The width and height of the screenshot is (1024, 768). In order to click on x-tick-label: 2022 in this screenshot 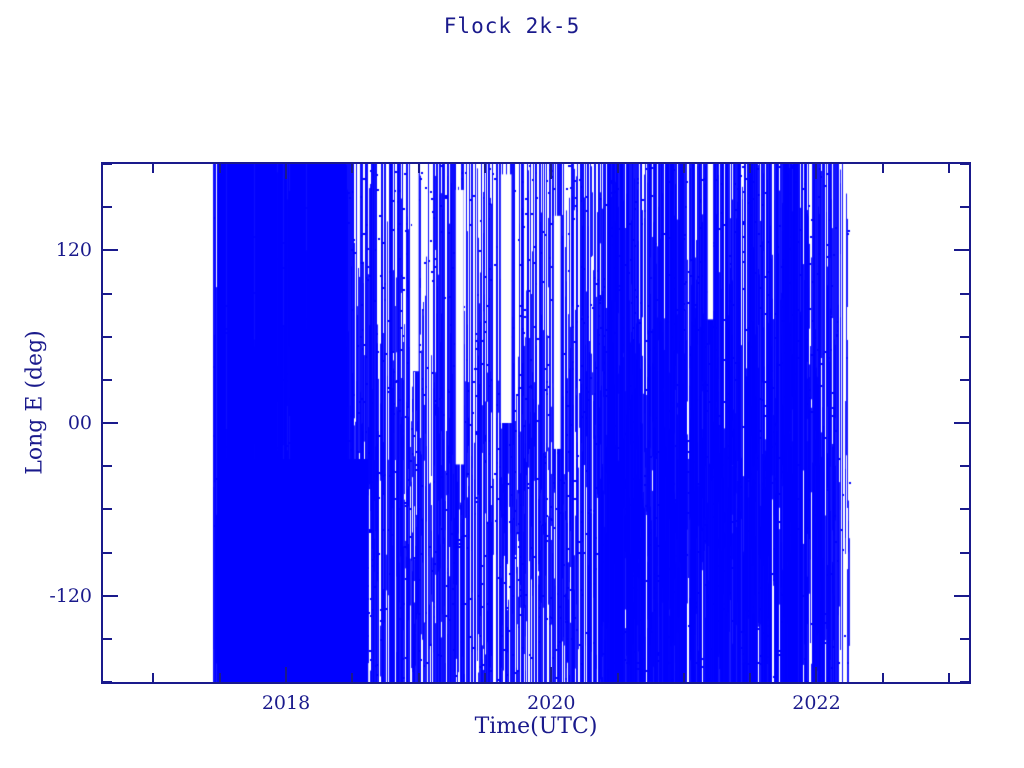, I will do `click(816, 703)`.